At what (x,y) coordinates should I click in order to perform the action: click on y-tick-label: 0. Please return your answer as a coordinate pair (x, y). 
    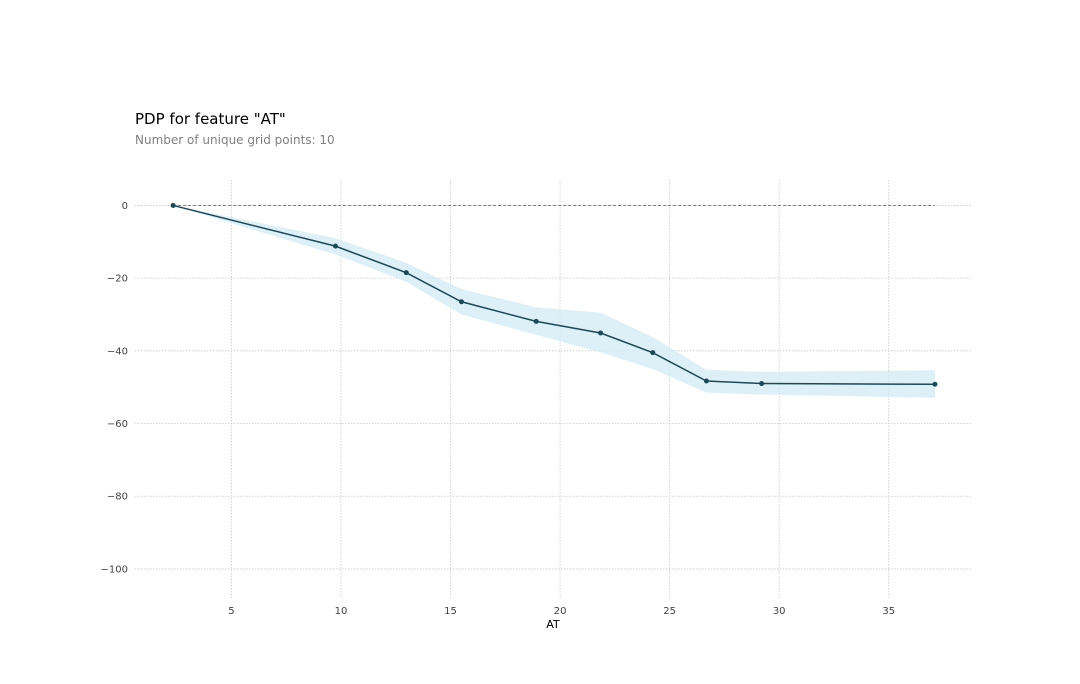
    Looking at the image, I should click on (125, 206).